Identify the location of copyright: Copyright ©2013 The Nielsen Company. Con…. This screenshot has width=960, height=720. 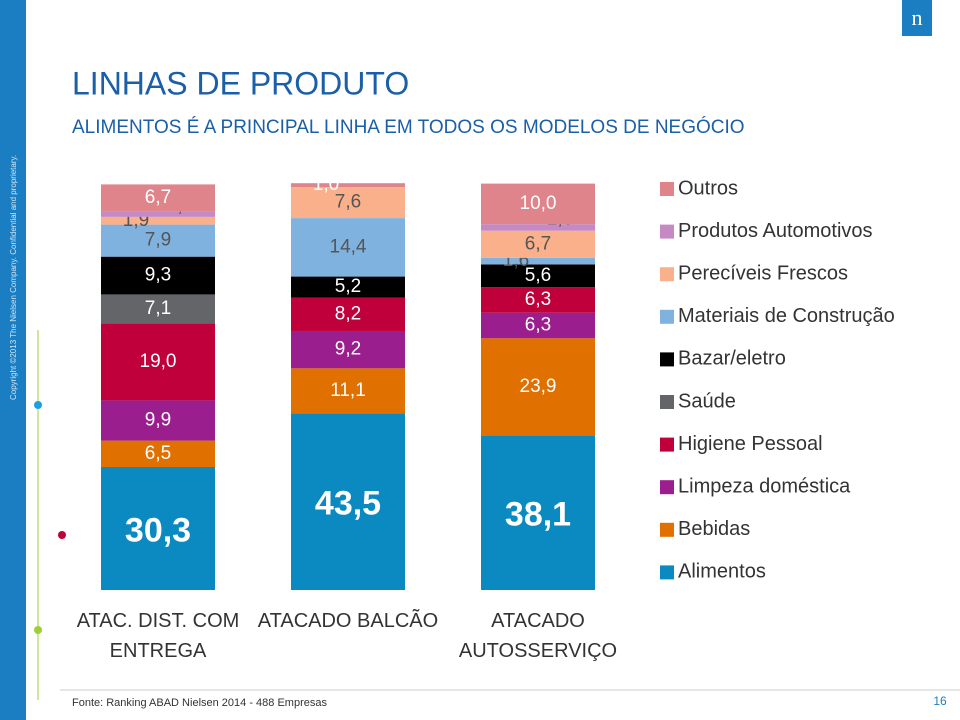
(13, 277).